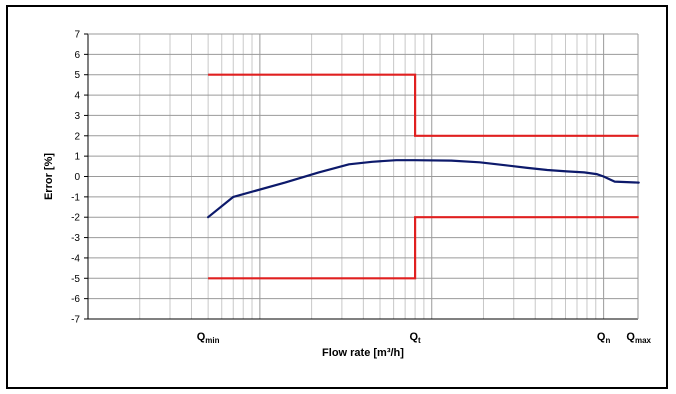 This screenshot has height=394, width=676. I want to click on y-tick-label: 4, so click(77, 96).